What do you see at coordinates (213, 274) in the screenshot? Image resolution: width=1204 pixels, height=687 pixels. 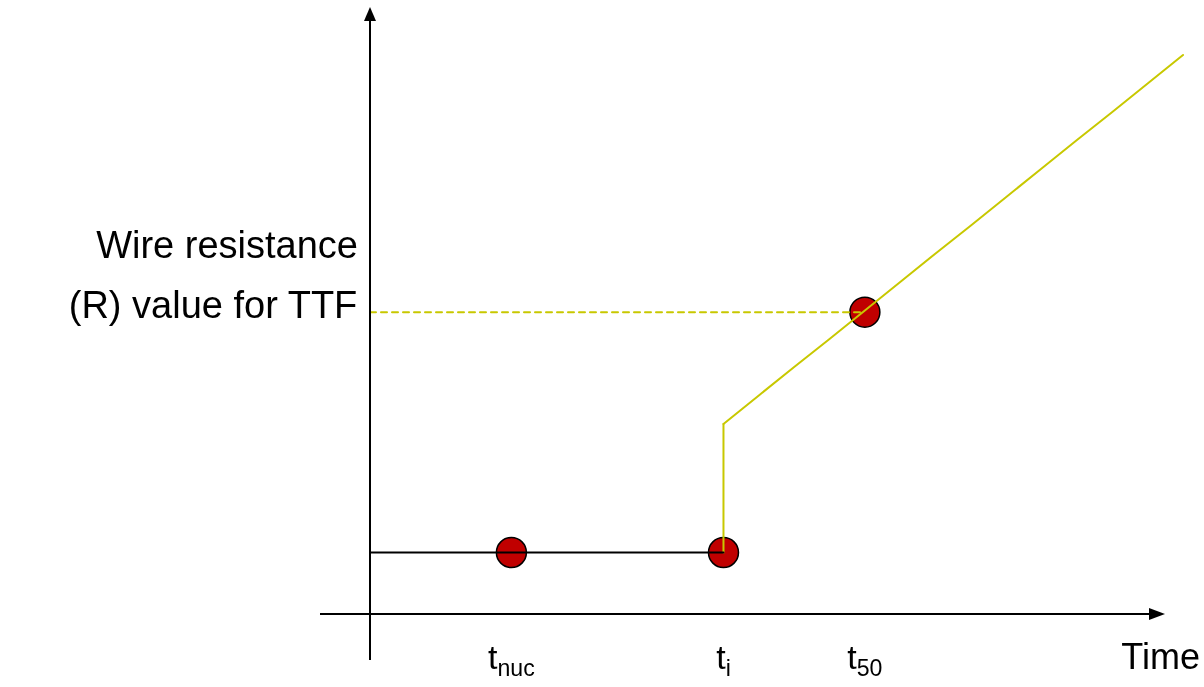 I see `annotation: Wire resistance (R) value for TTF` at bounding box center [213, 274].